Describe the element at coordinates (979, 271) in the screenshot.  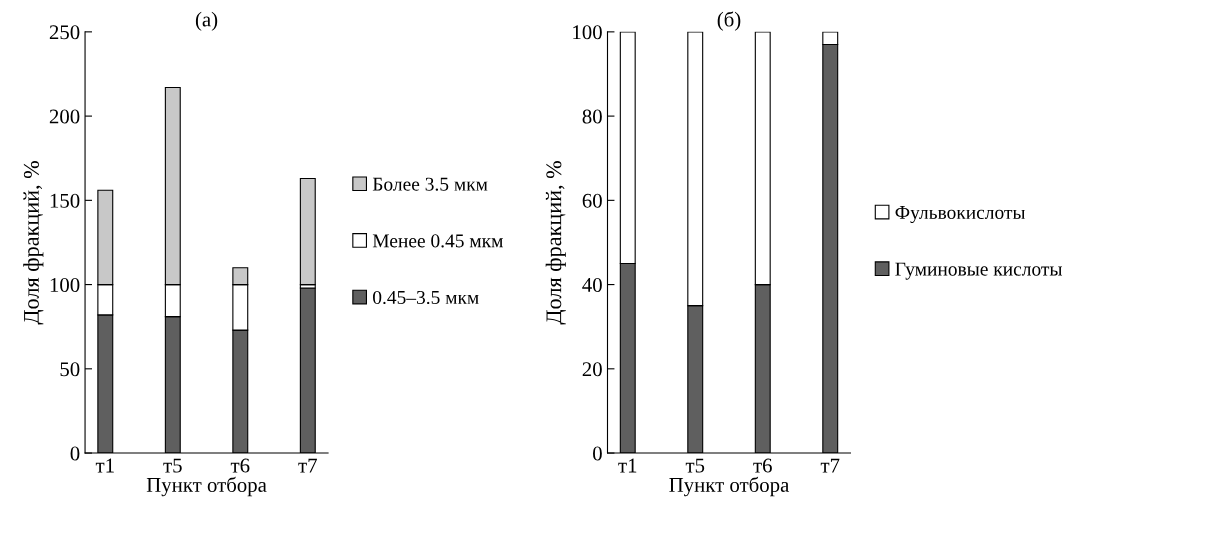
I see `legend-label: Гуминовые кислоты` at that location.